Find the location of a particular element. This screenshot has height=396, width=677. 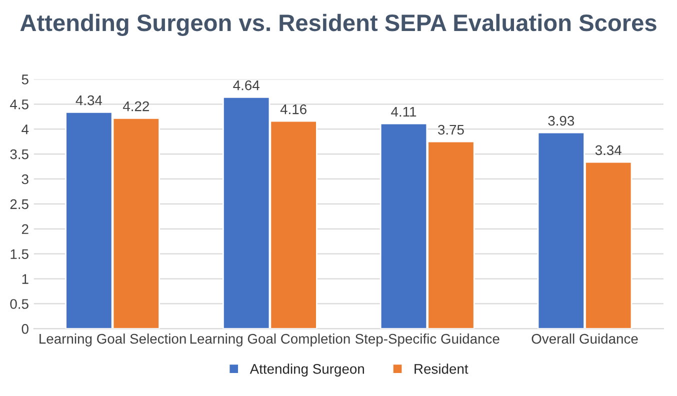

data-label: 4.11 is located at coordinates (403, 112).